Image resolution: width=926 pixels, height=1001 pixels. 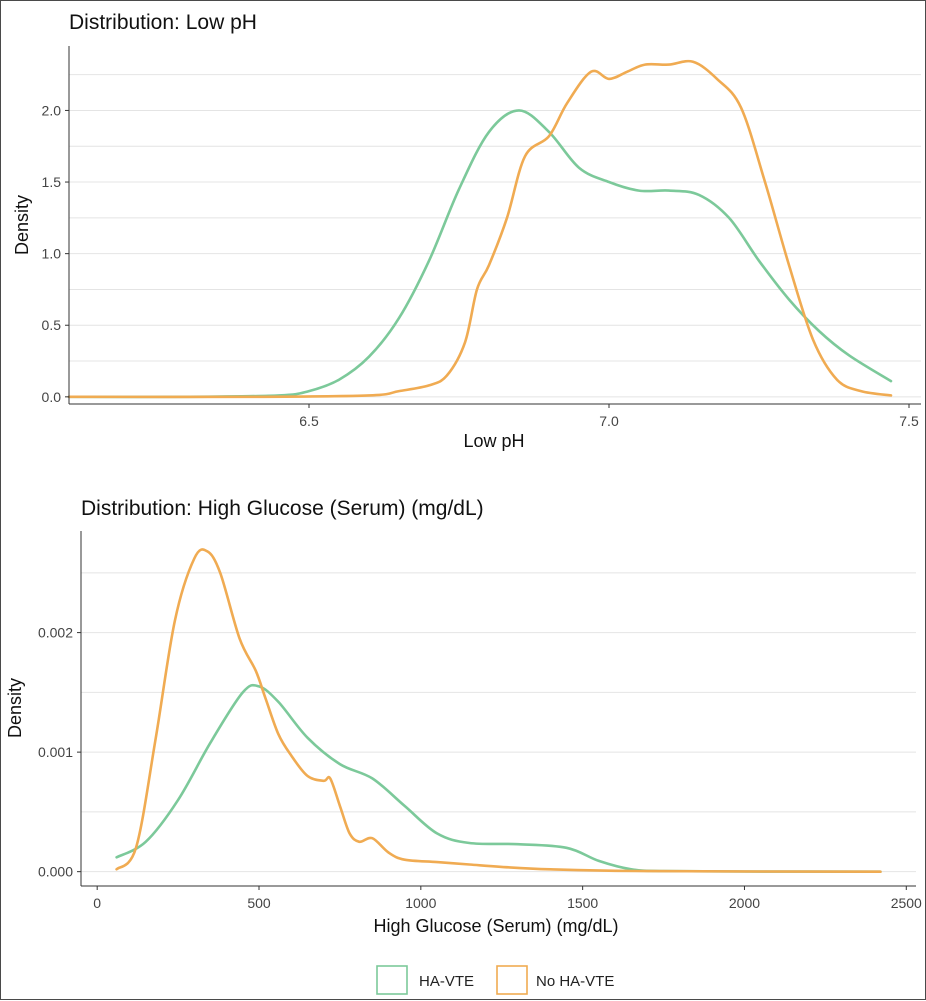 I want to click on x-tick-label: 1000, so click(x=420, y=903).